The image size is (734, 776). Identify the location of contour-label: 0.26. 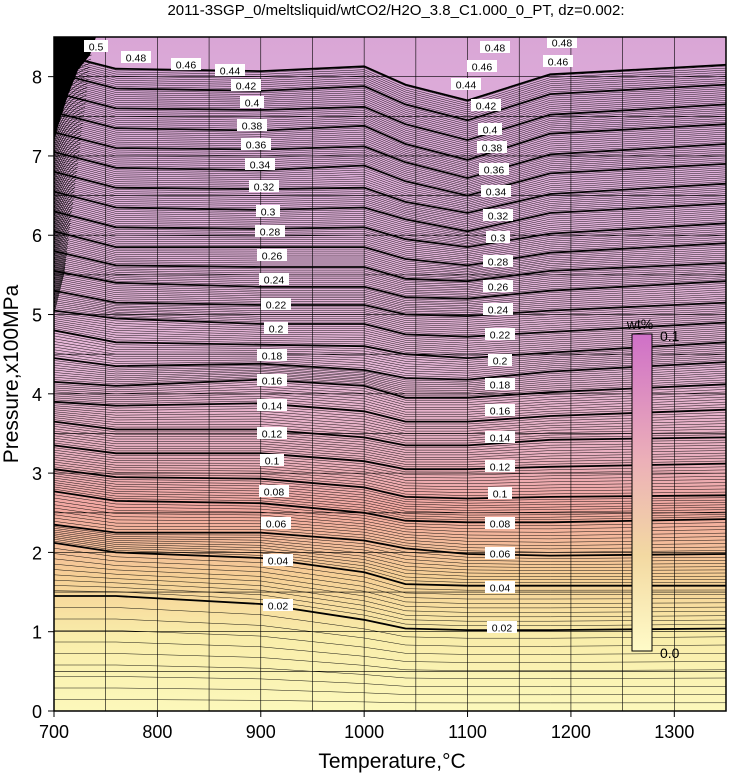
(498, 288).